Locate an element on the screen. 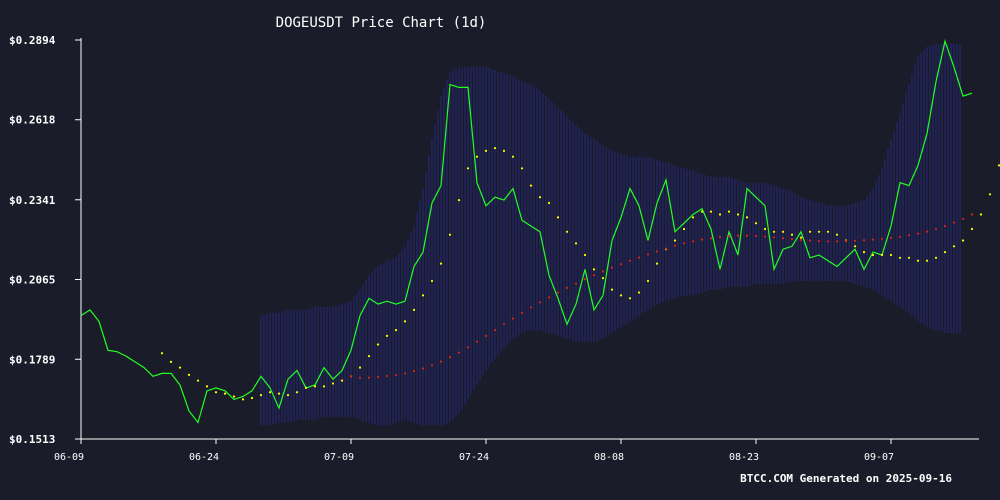 The height and width of the screenshot is (500, 1000). x-tick-label: 08-08 is located at coordinates (609, 457).